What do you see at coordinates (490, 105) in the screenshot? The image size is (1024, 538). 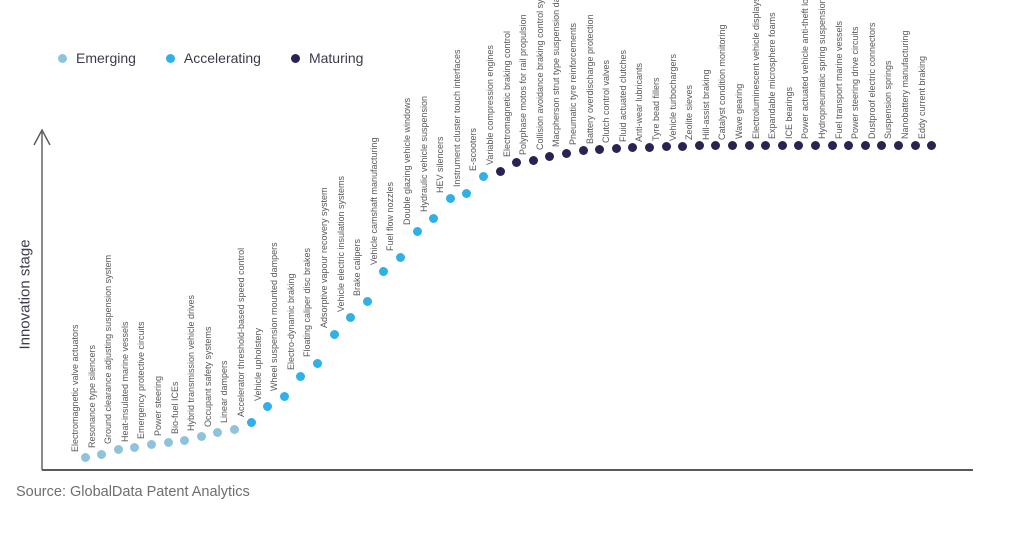 I see `data-point-label: Variable compression engines` at bounding box center [490, 105].